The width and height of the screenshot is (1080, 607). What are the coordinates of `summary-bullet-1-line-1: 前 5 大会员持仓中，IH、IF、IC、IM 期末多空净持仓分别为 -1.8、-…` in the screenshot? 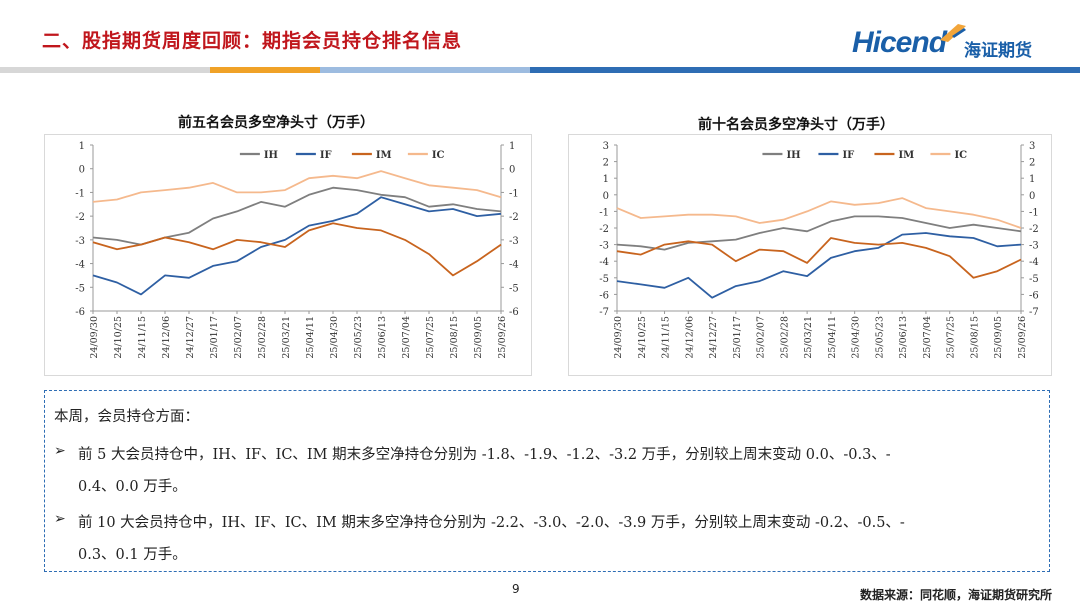 It's located at (484, 455).